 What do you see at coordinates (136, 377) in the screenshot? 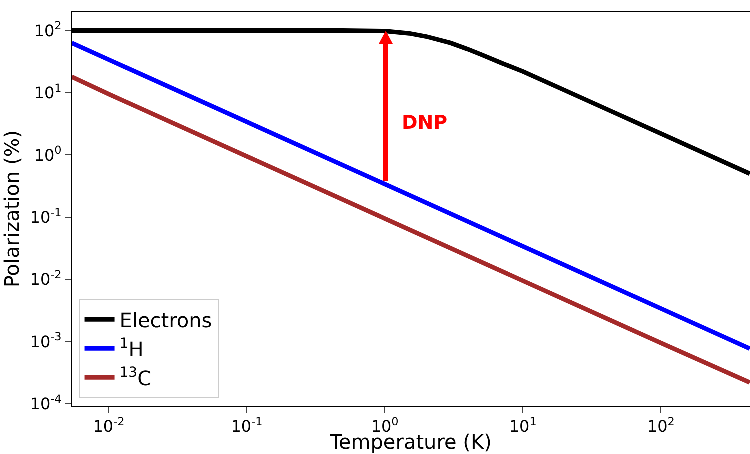
I see `legend-label: $^{13}$C` at bounding box center [136, 377].